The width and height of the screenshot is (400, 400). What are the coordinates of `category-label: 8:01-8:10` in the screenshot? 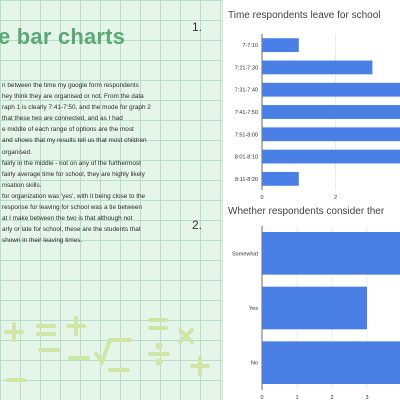 It's located at (246, 158).